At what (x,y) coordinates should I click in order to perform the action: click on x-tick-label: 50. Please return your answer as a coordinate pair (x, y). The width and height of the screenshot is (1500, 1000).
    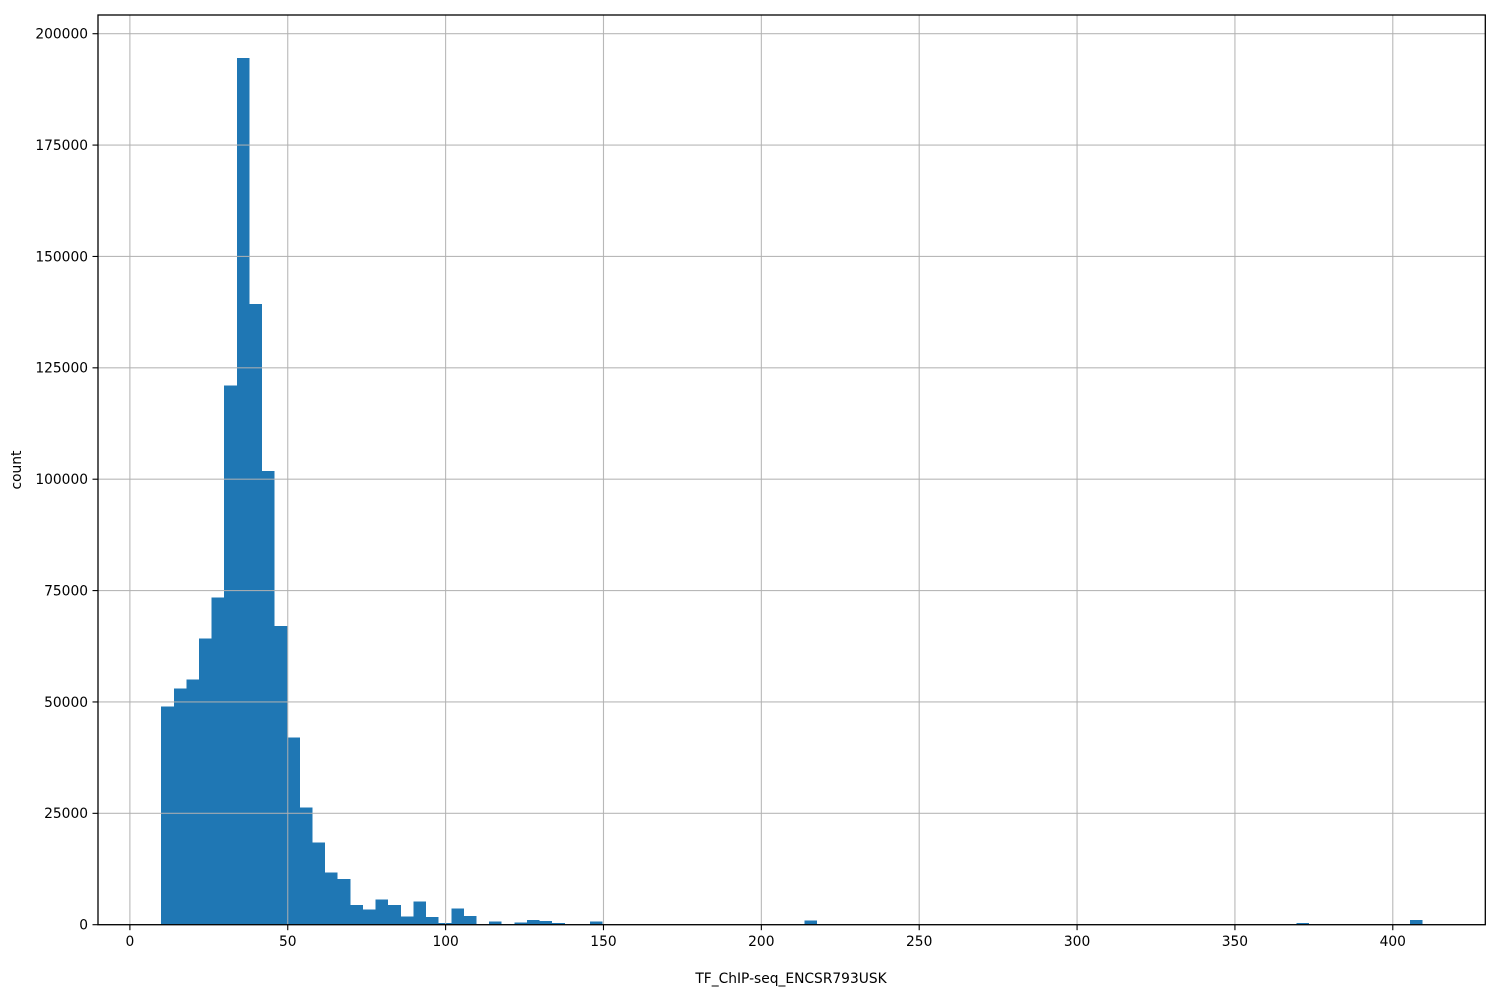
    Looking at the image, I should click on (288, 942).